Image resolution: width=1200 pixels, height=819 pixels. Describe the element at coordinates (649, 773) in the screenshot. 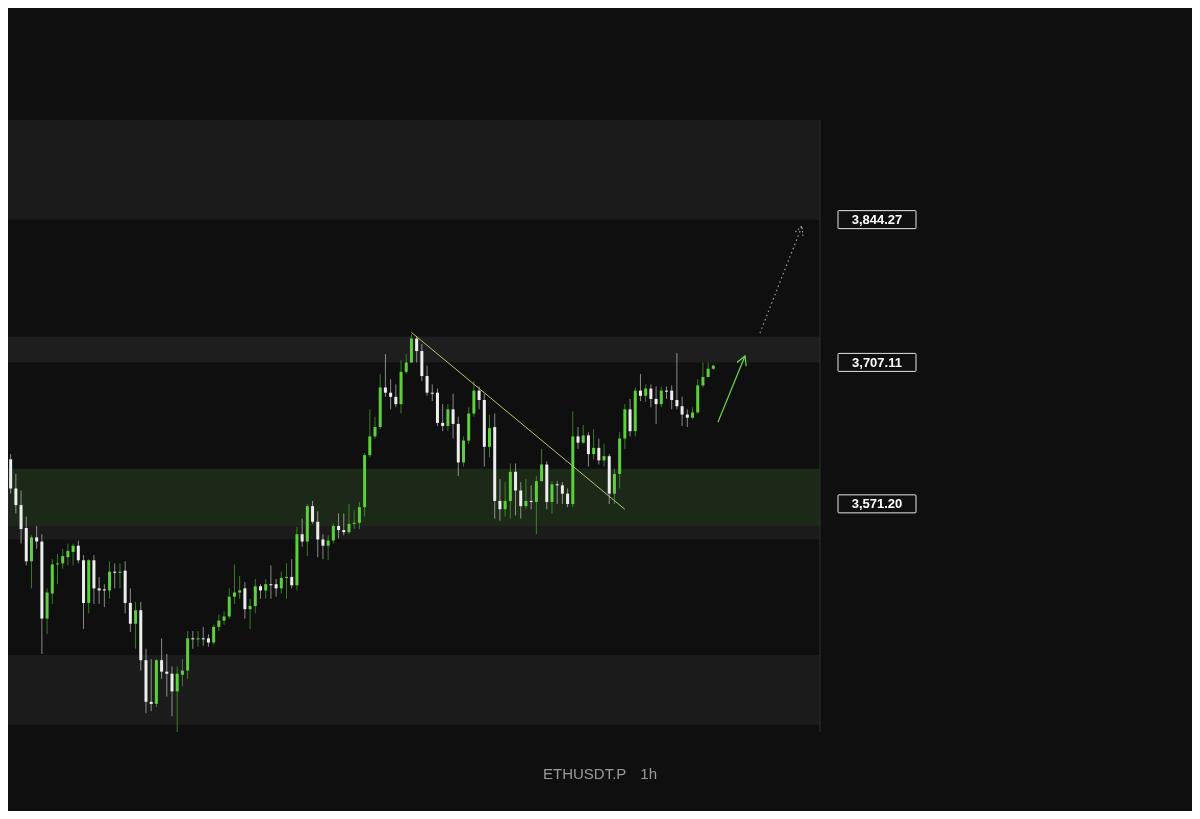

I see `text: 1h` at that location.